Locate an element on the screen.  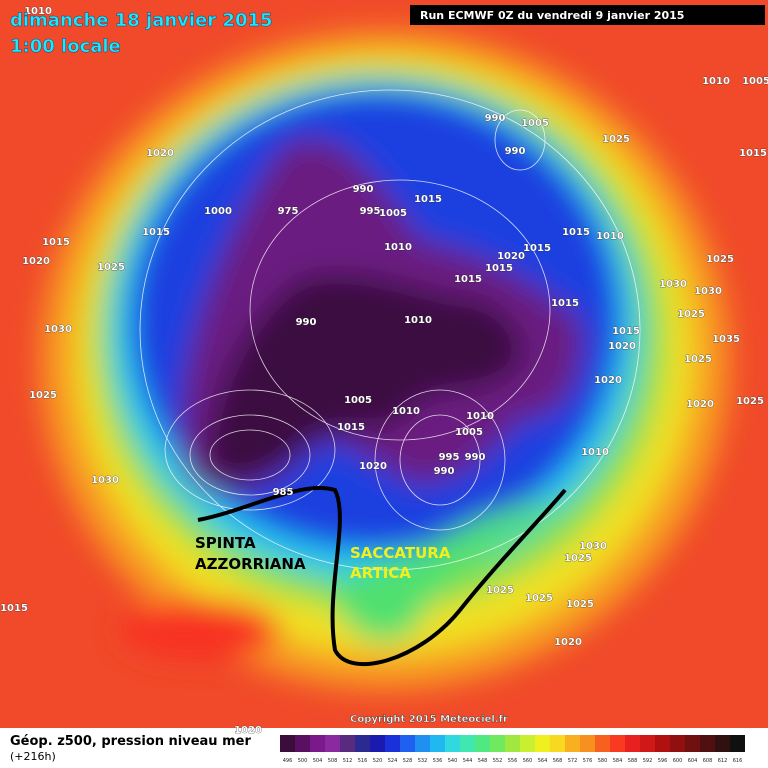
scale-label: 560 is located at coordinates (528, 761).